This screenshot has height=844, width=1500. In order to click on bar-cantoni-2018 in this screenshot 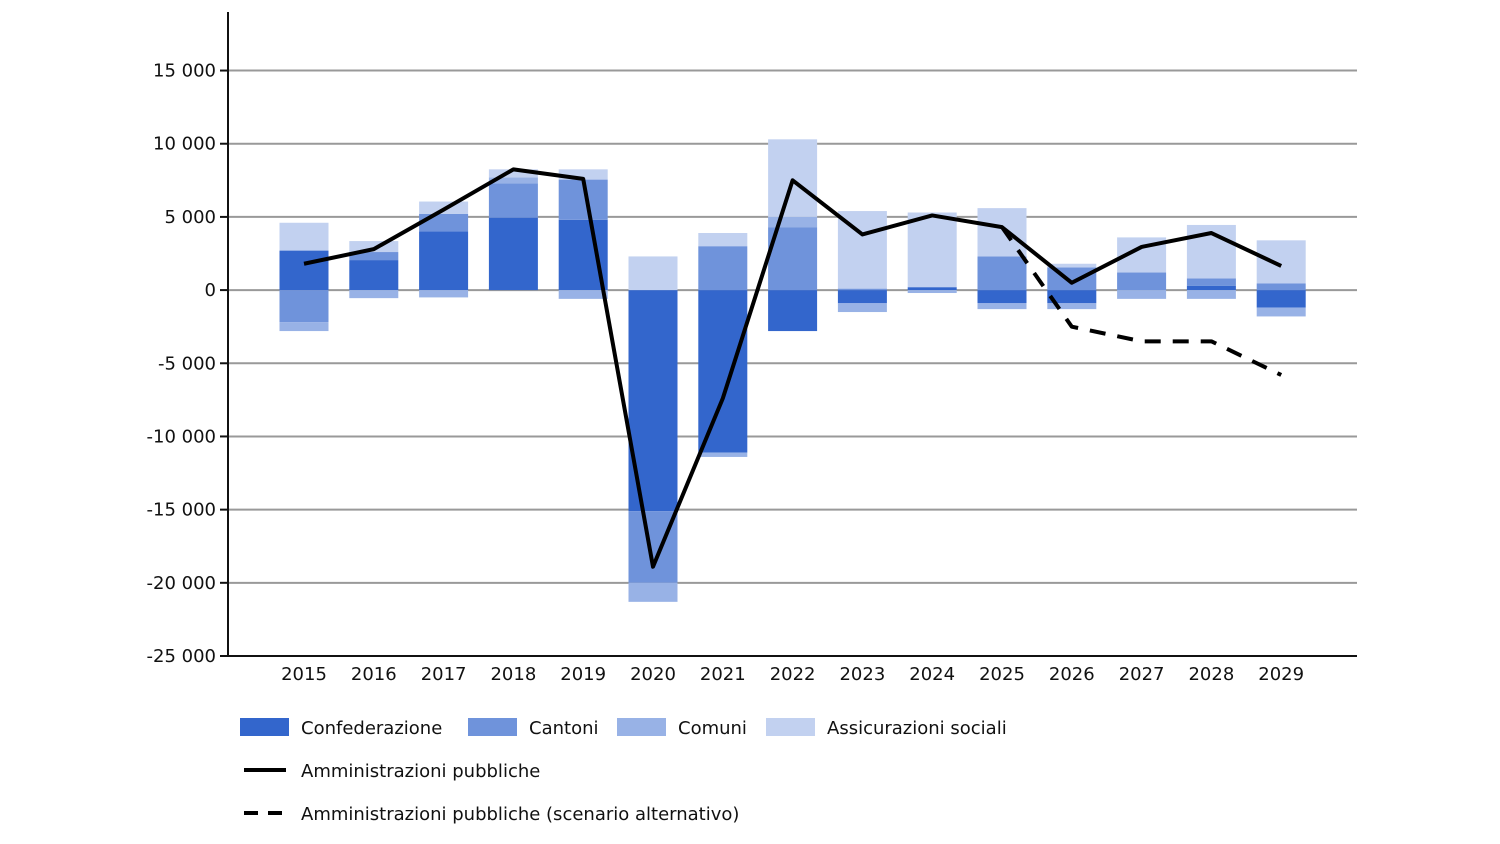, I will do `click(513, 200)`.